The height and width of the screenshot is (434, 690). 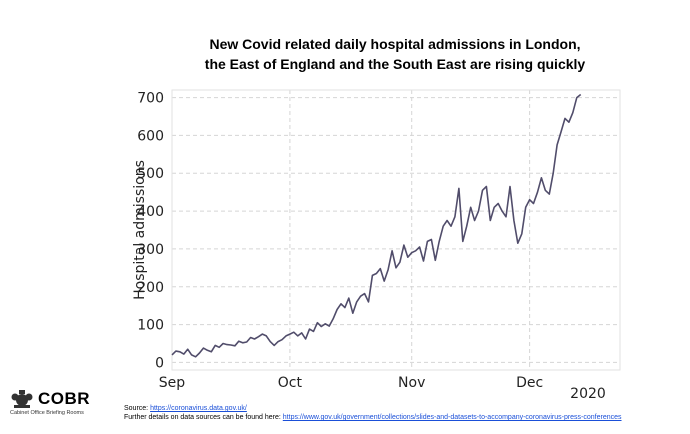 What do you see at coordinates (64, 398) in the screenshot?
I see `logo-name: COBR` at bounding box center [64, 398].